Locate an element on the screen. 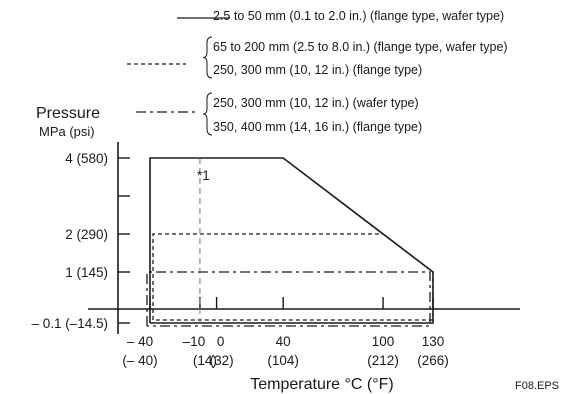 Image resolution: width=574 pixels, height=394 pixels. x-tick-label-0: – 40 is located at coordinates (140, 341).